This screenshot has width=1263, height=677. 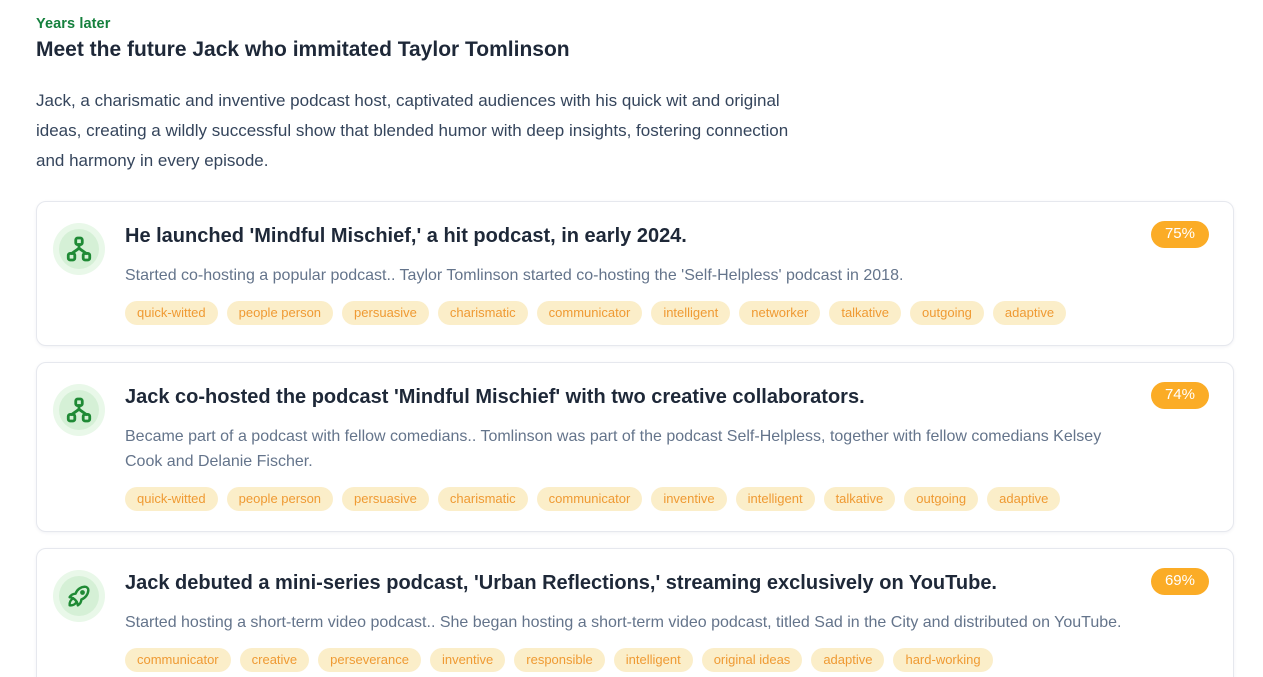 I want to click on match-percentage-badge: 69%, so click(x=1179, y=581).